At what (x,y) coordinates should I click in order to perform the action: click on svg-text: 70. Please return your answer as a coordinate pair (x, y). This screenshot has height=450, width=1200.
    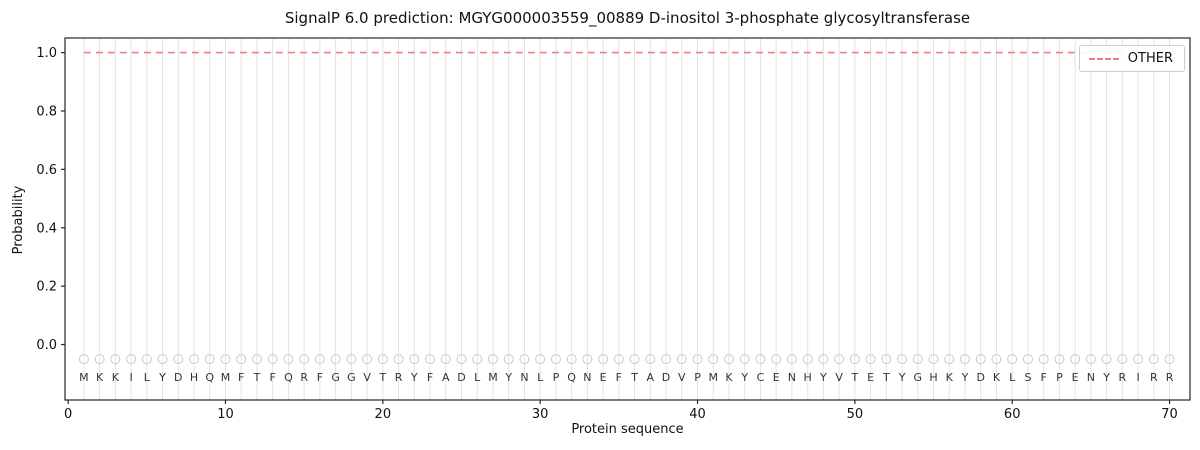
    Looking at the image, I should click on (1169, 414).